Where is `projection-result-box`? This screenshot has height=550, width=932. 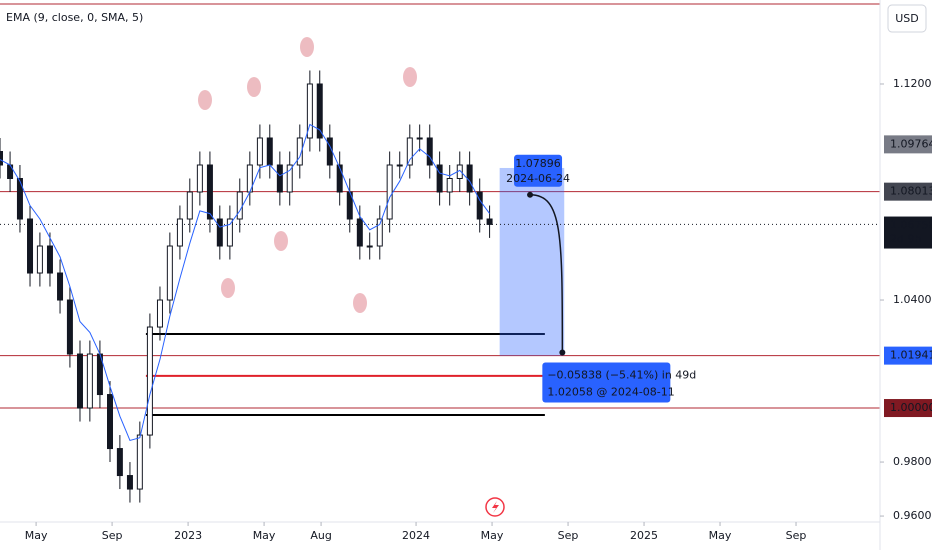
projection-result-box is located at coordinates (606, 382).